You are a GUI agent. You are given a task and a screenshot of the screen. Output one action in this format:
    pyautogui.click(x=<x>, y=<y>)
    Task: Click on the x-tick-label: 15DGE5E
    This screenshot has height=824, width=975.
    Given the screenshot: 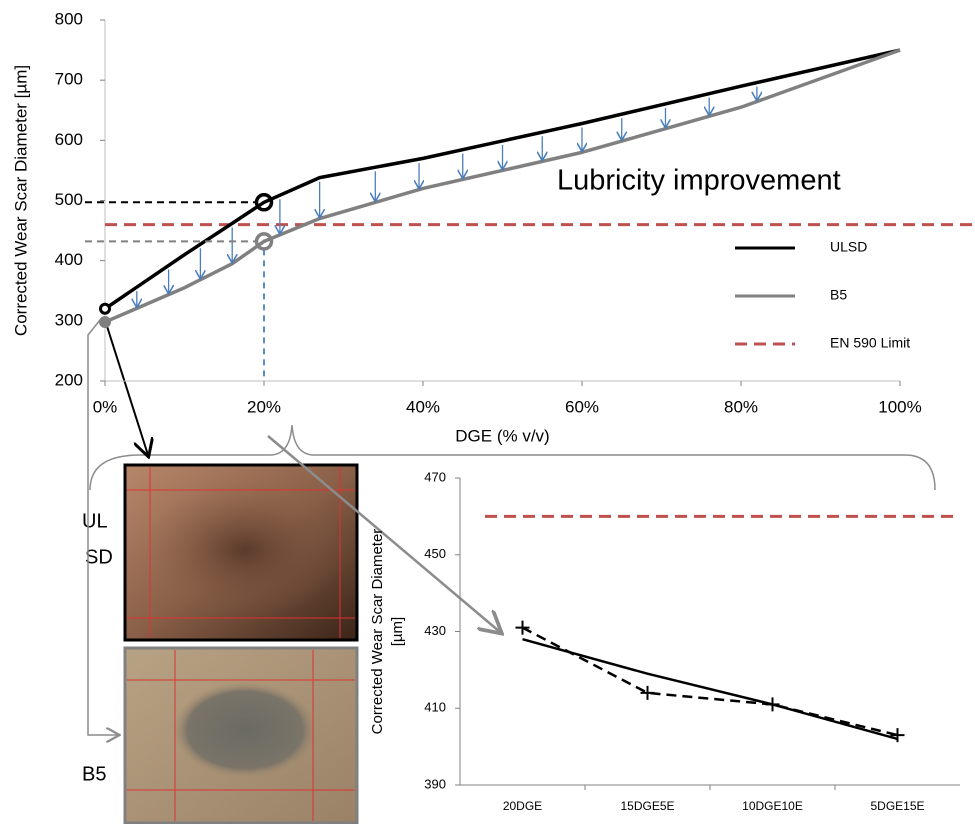 What is the action you would take?
    pyautogui.click(x=647, y=806)
    